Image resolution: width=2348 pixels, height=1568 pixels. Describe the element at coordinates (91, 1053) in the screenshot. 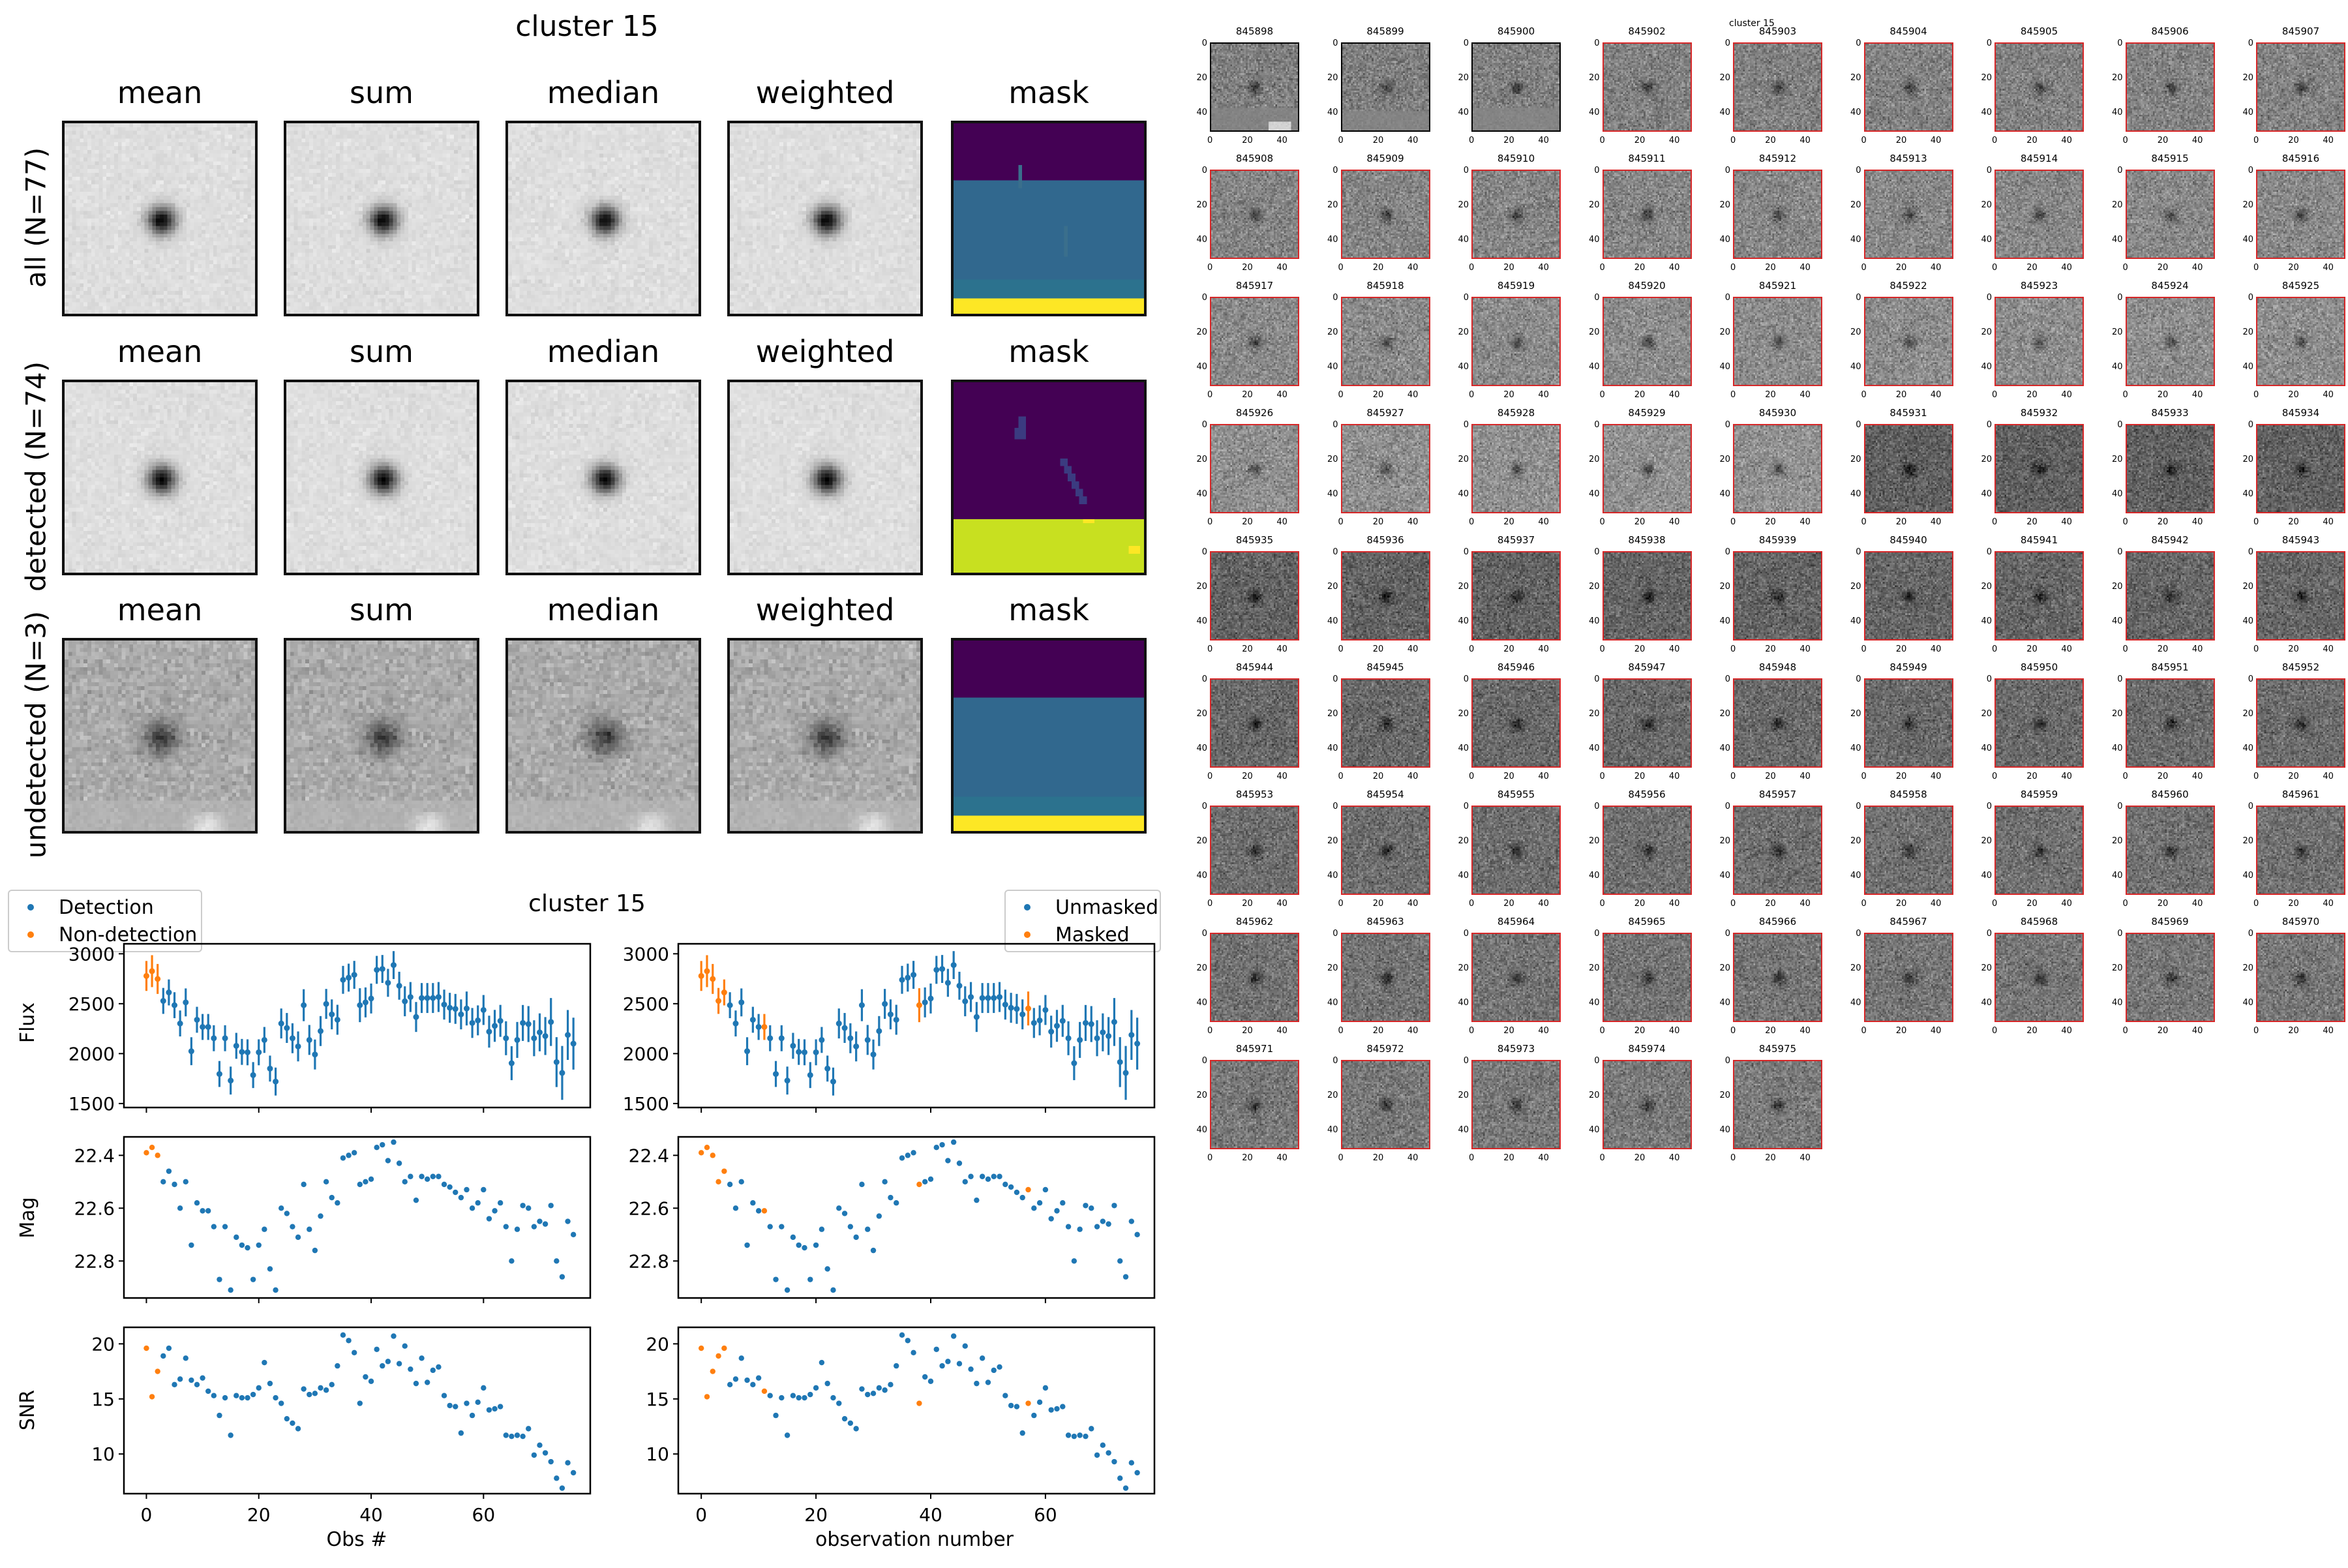

I see `y-tick-label: 2000` at that location.